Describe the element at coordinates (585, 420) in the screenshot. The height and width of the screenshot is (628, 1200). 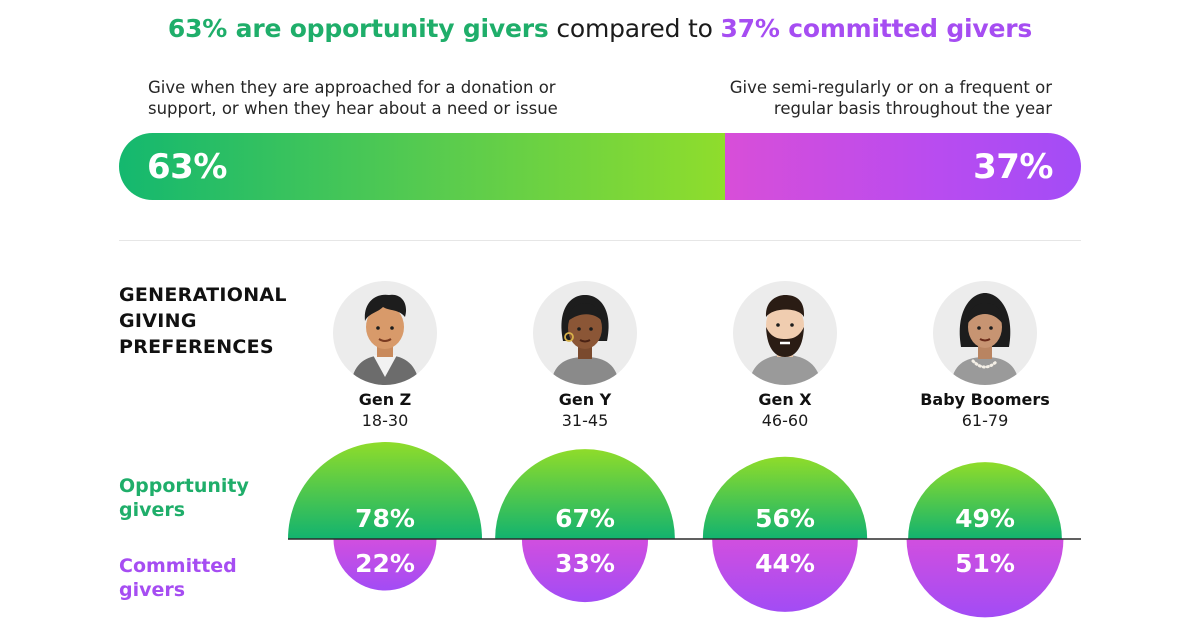
I see `generation-ages: 31-45` at that location.